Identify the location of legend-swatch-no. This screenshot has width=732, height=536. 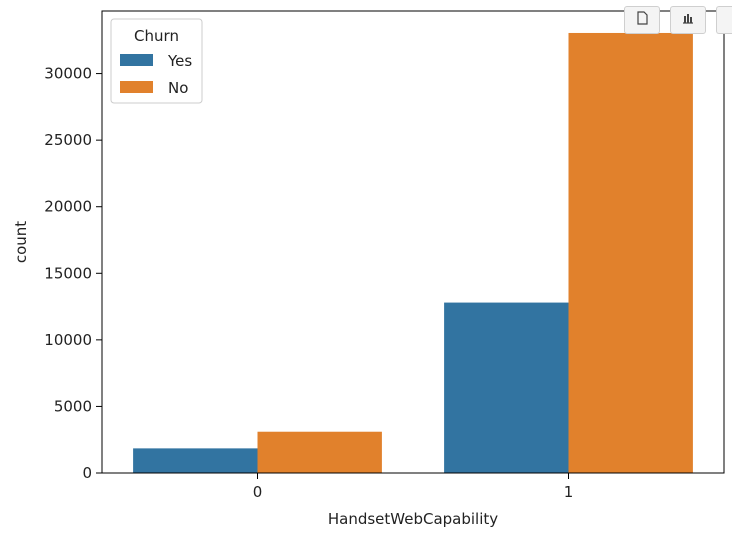
(136, 87).